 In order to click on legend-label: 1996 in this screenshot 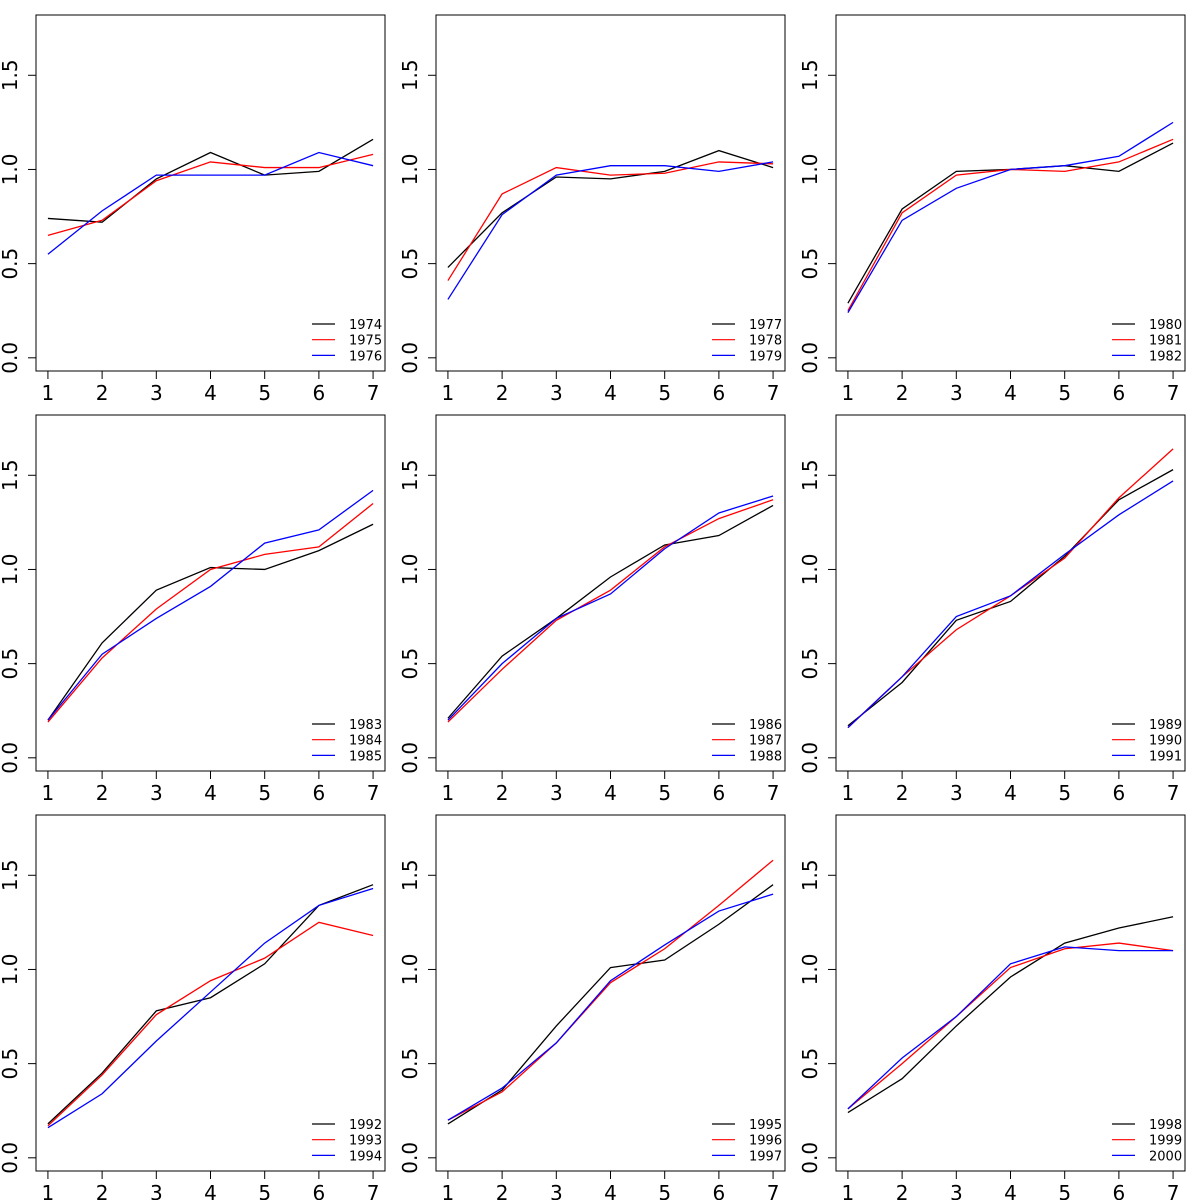, I will do `click(765, 1141)`.